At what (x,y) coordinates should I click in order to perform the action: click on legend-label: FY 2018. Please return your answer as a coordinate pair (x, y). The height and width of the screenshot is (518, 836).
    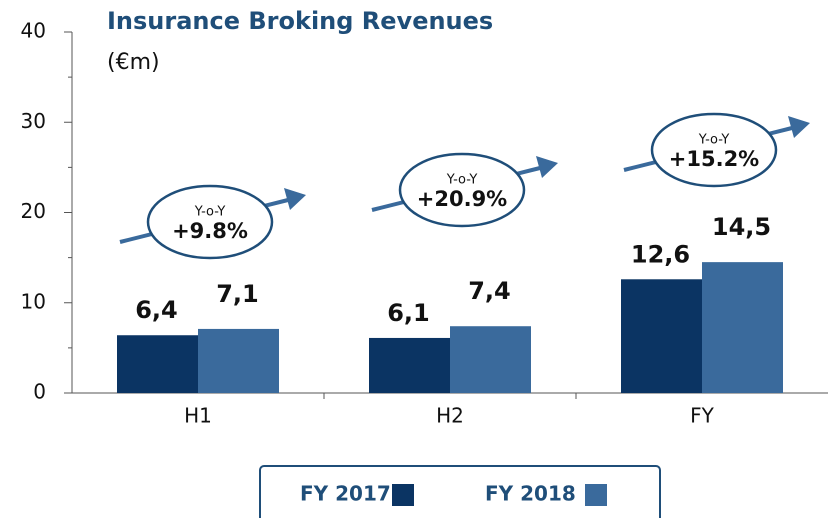
    Looking at the image, I should click on (530, 494).